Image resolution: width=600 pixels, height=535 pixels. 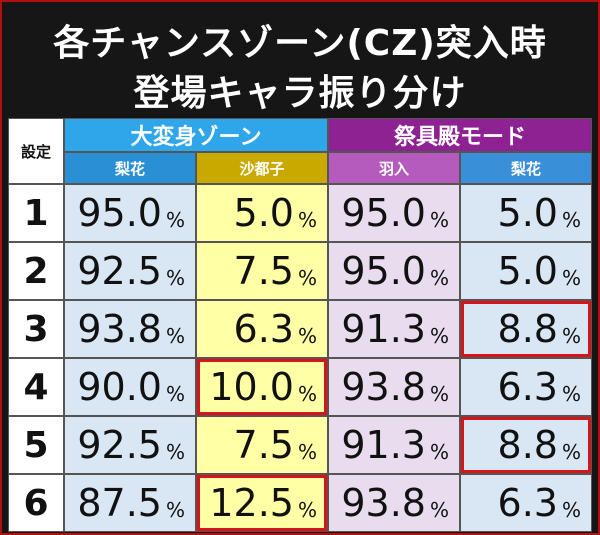 I want to click on value-cell: 12.5%, so click(x=262, y=503).